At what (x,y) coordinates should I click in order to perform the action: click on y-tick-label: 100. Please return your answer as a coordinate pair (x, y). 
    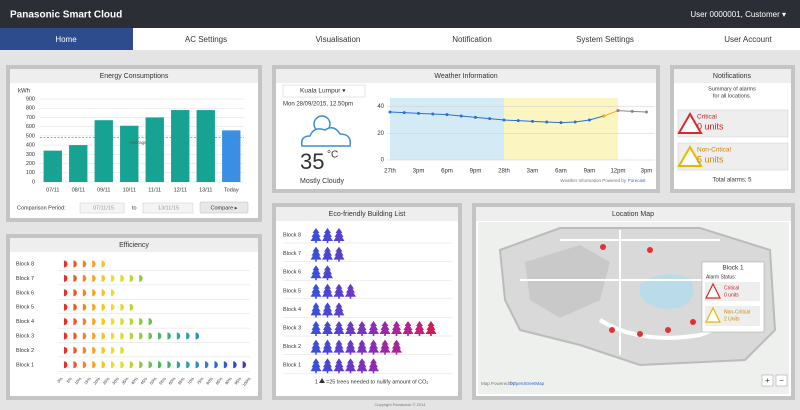
    Looking at the image, I should click on (30, 173).